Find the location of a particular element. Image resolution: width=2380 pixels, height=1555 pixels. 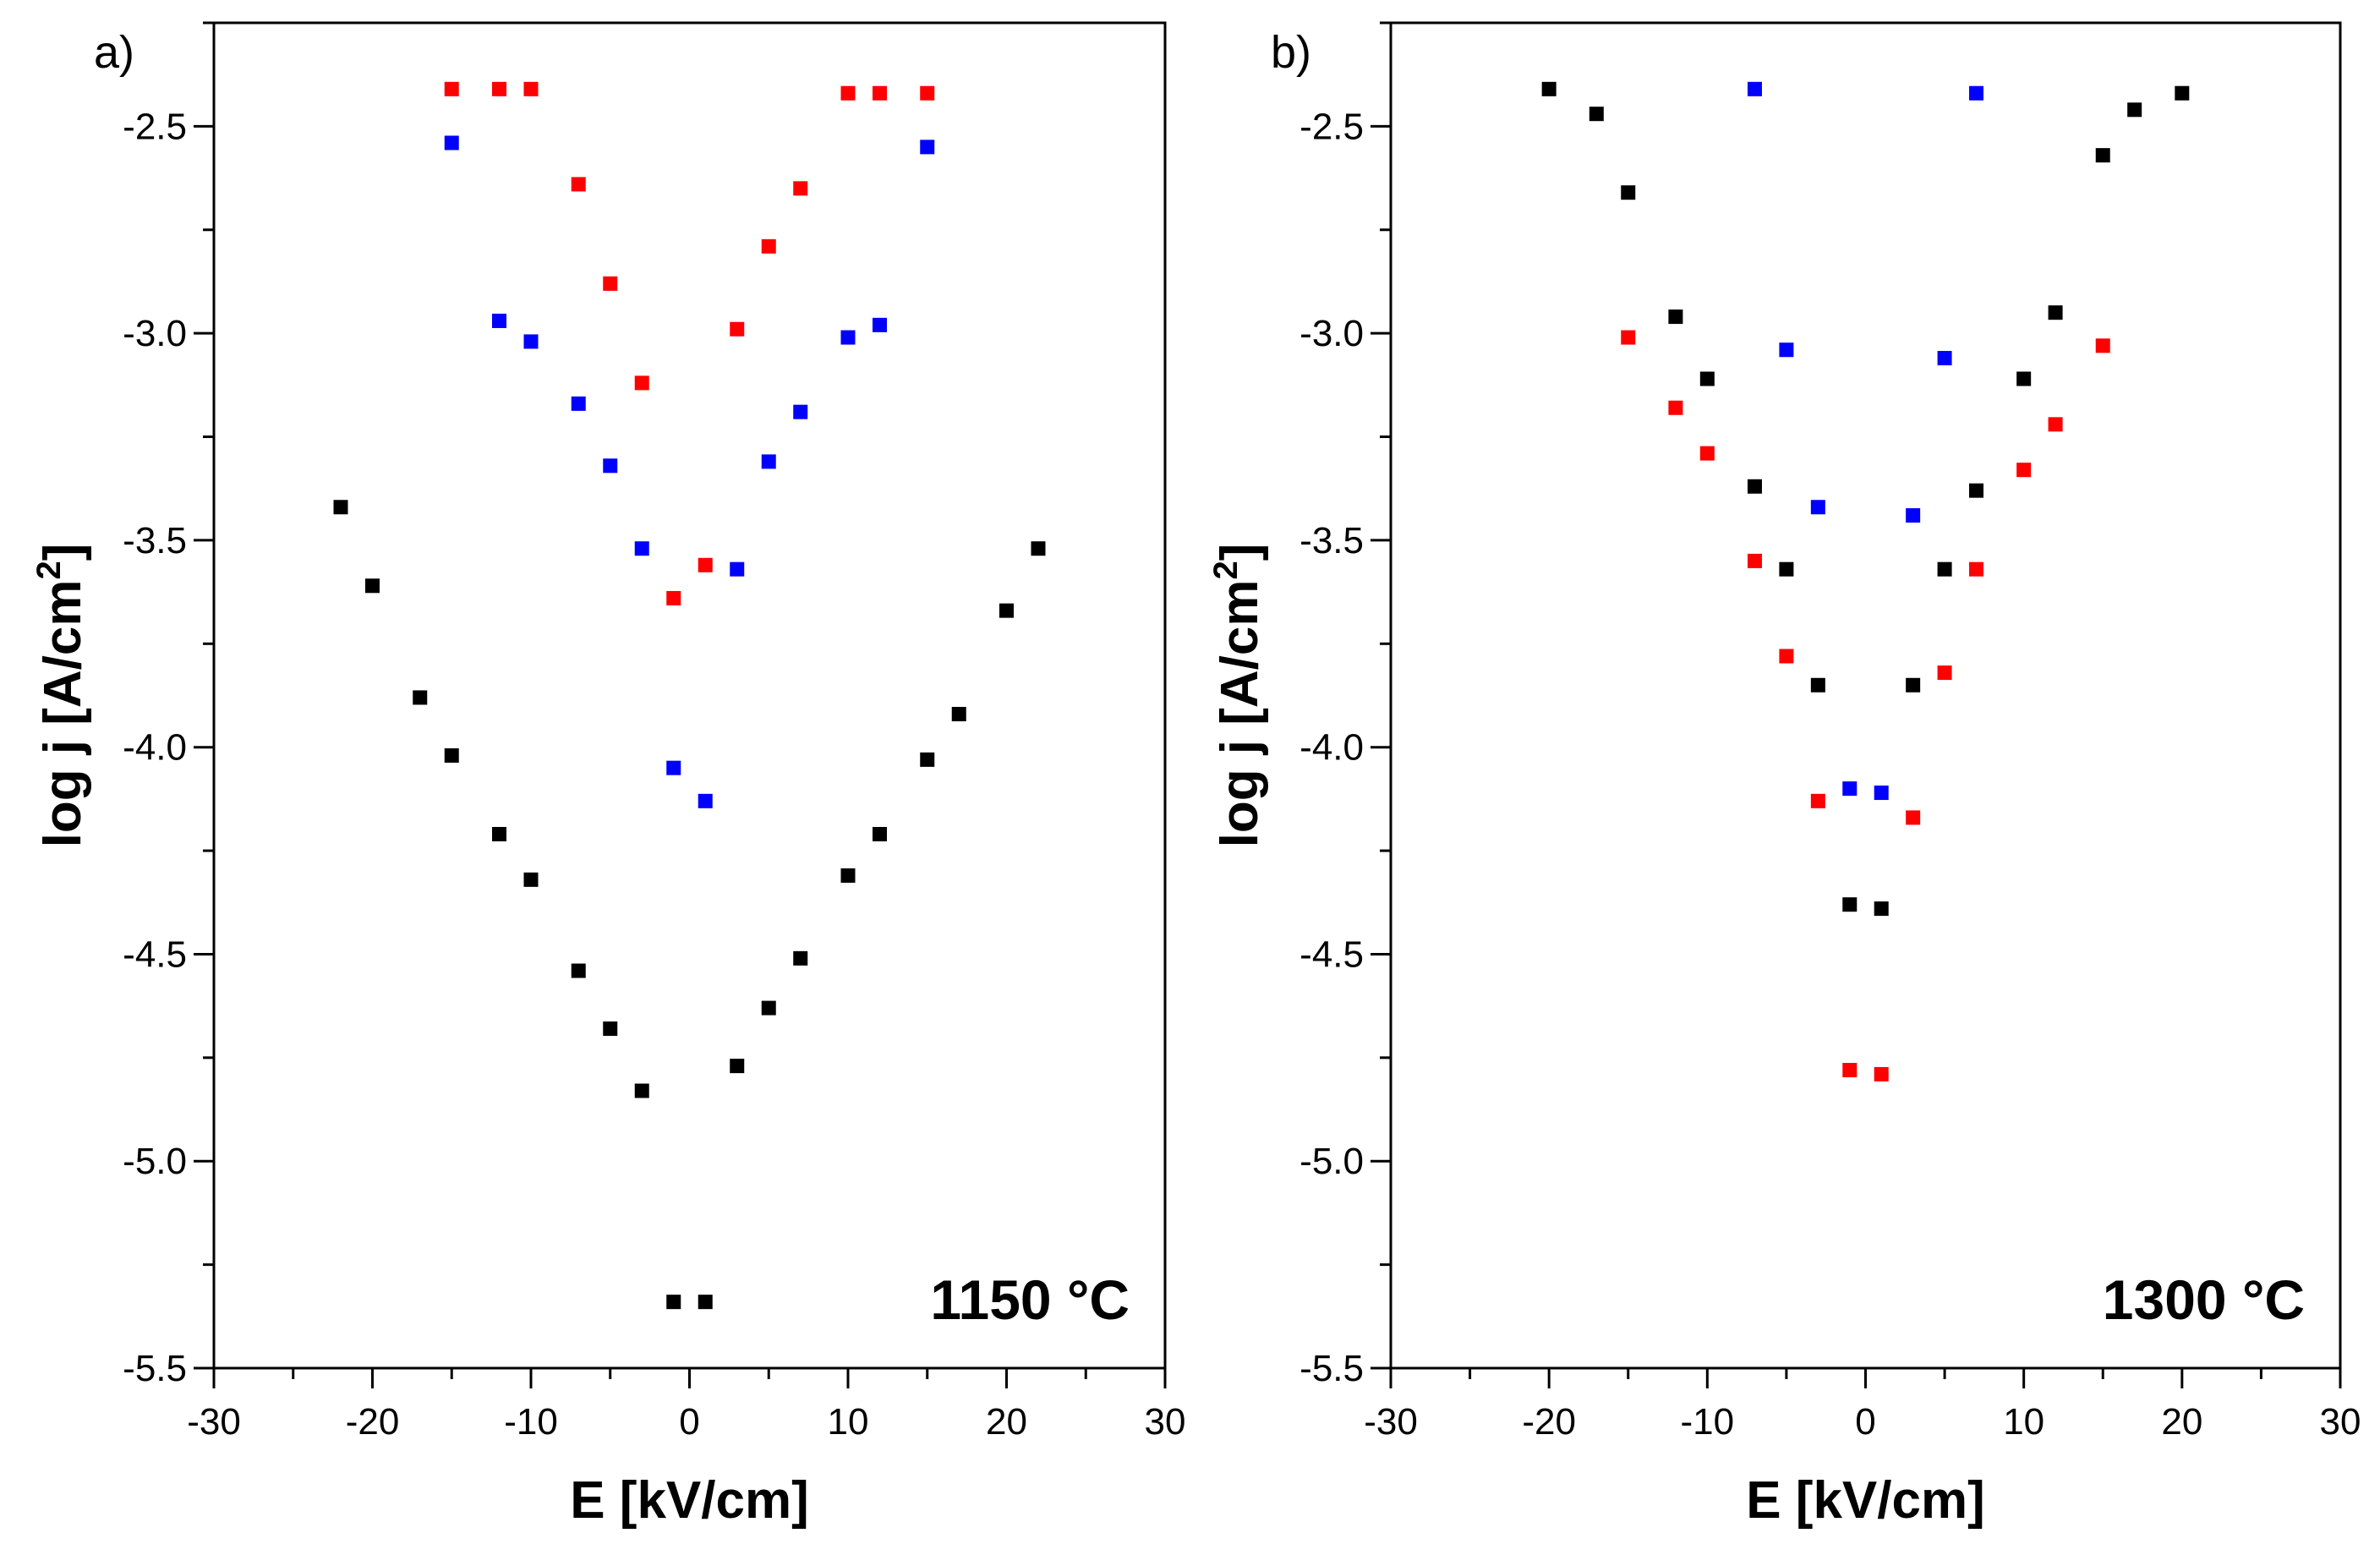

temperature-annotation: 1300 °C is located at coordinates (2204, 1299).